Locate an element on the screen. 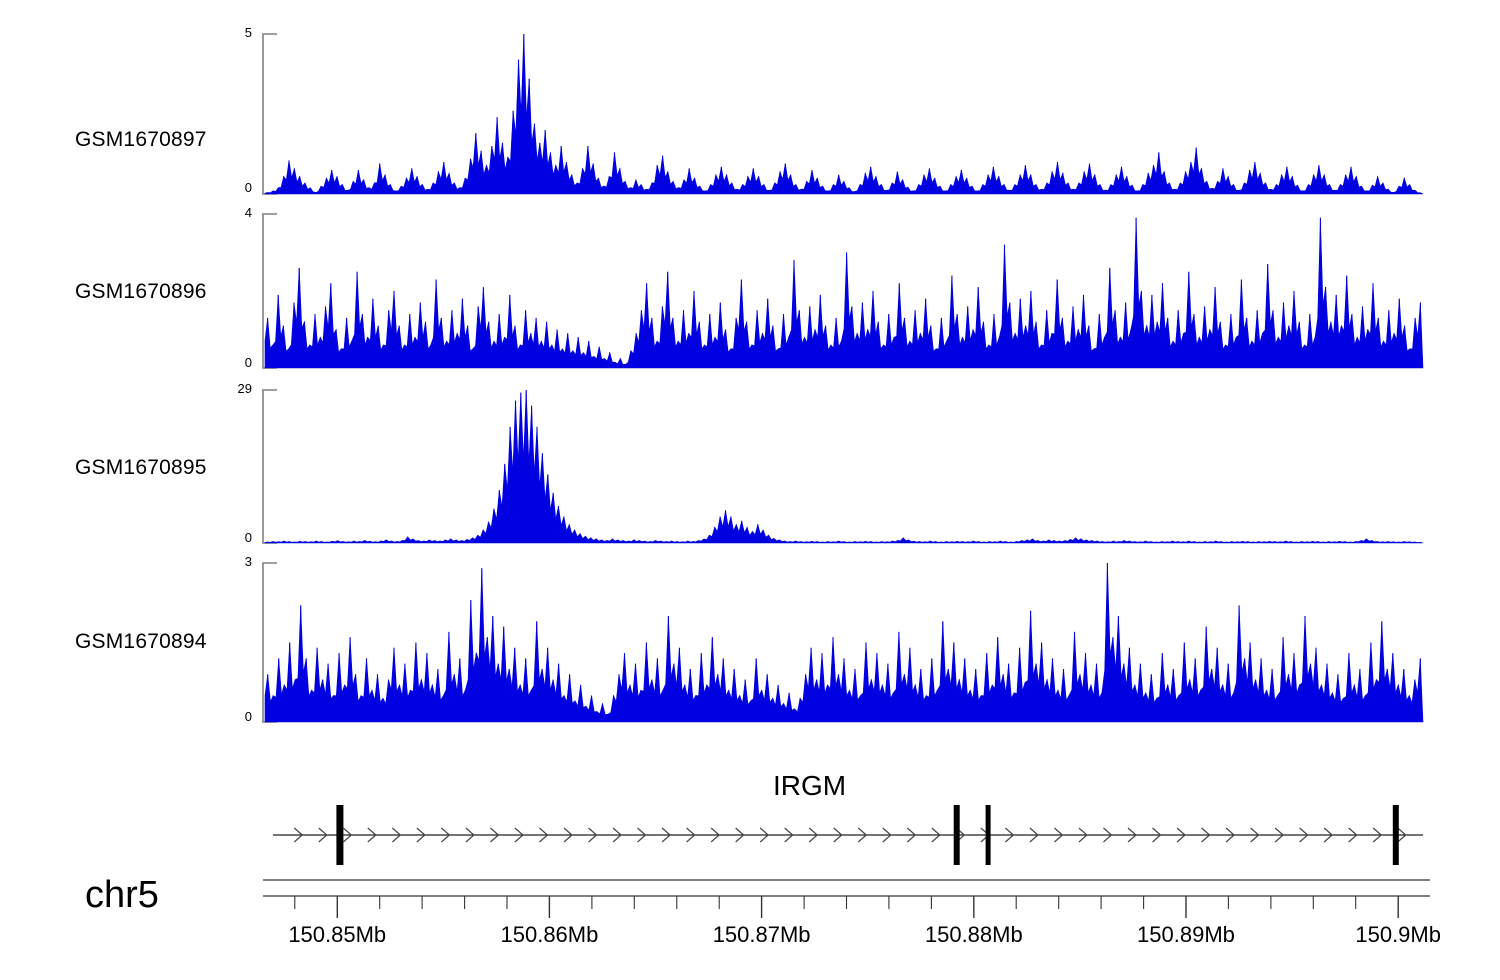  track-axis-min-1: 0 is located at coordinates (248, 362).